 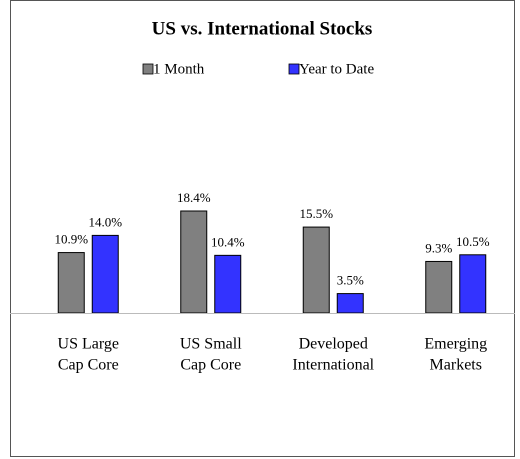 What do you see at coordinates (333, 365) in the screenshot?
I see `x-tick-label: International` at bounding box center [333, 365].